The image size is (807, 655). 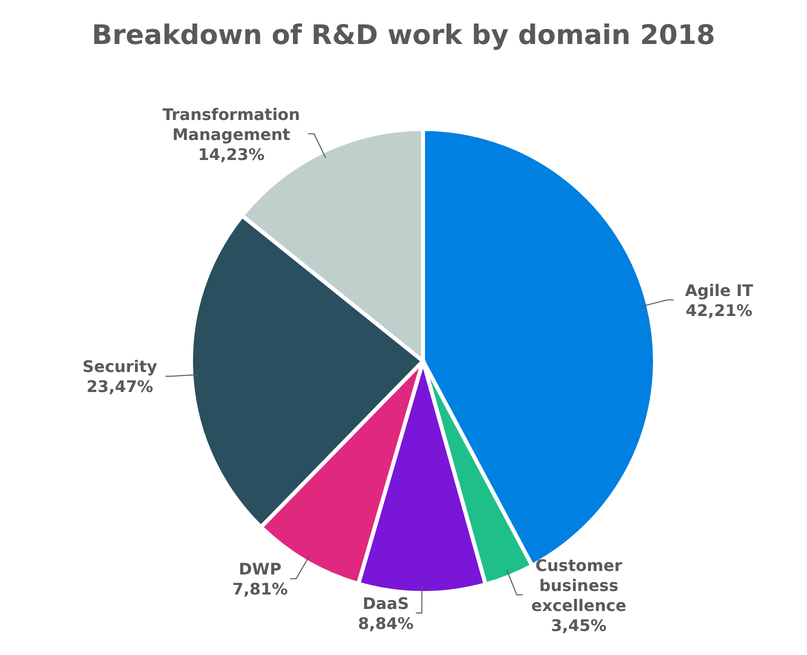 I want to click on slice-label: Transformation Management, so click(x=231, y=124).